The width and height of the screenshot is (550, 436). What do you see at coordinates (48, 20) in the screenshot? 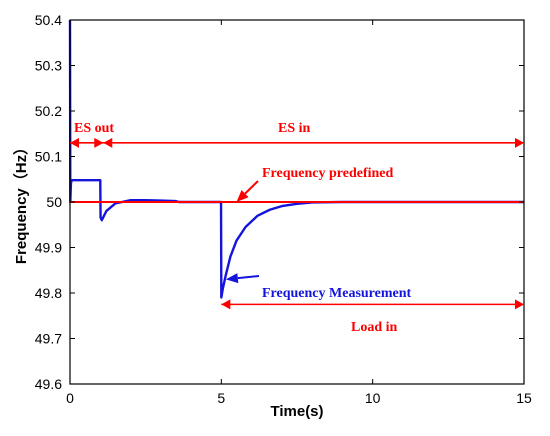
I see `y-tick-label: 50.4` at bounding box center [48, 20].